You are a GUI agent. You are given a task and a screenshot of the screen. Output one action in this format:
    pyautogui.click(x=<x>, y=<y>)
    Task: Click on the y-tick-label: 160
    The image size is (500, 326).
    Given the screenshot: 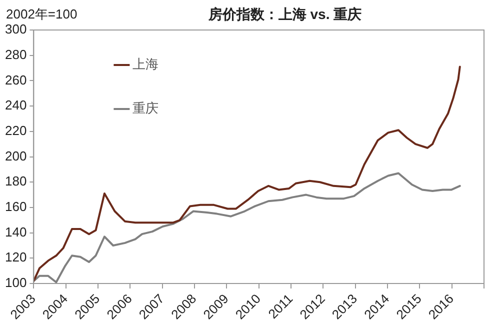 What is the action you would take?
    pyautogui.click(x=15, y=206)
    